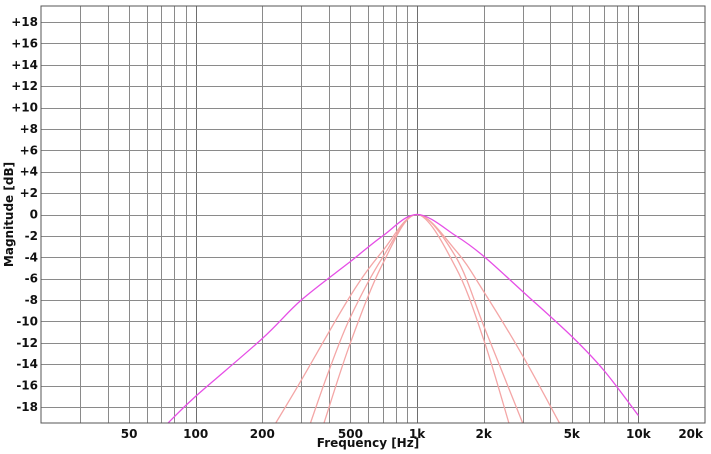 The height and width of the screenshot is (454, 711). What do you see at coordinates (9, 214) in the screenshot?
I see `y-axis-title: Magnitude [dB]` at bounding box center [9, 214].